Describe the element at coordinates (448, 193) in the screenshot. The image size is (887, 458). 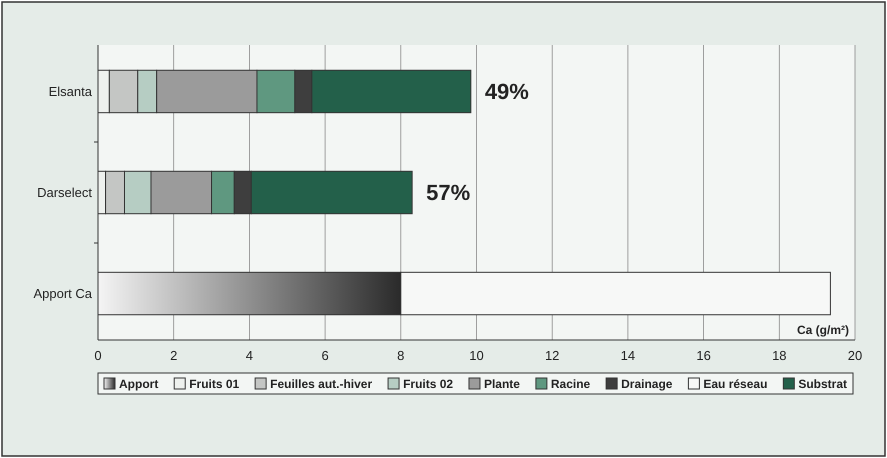
I see `annotation: 57%` at that location.